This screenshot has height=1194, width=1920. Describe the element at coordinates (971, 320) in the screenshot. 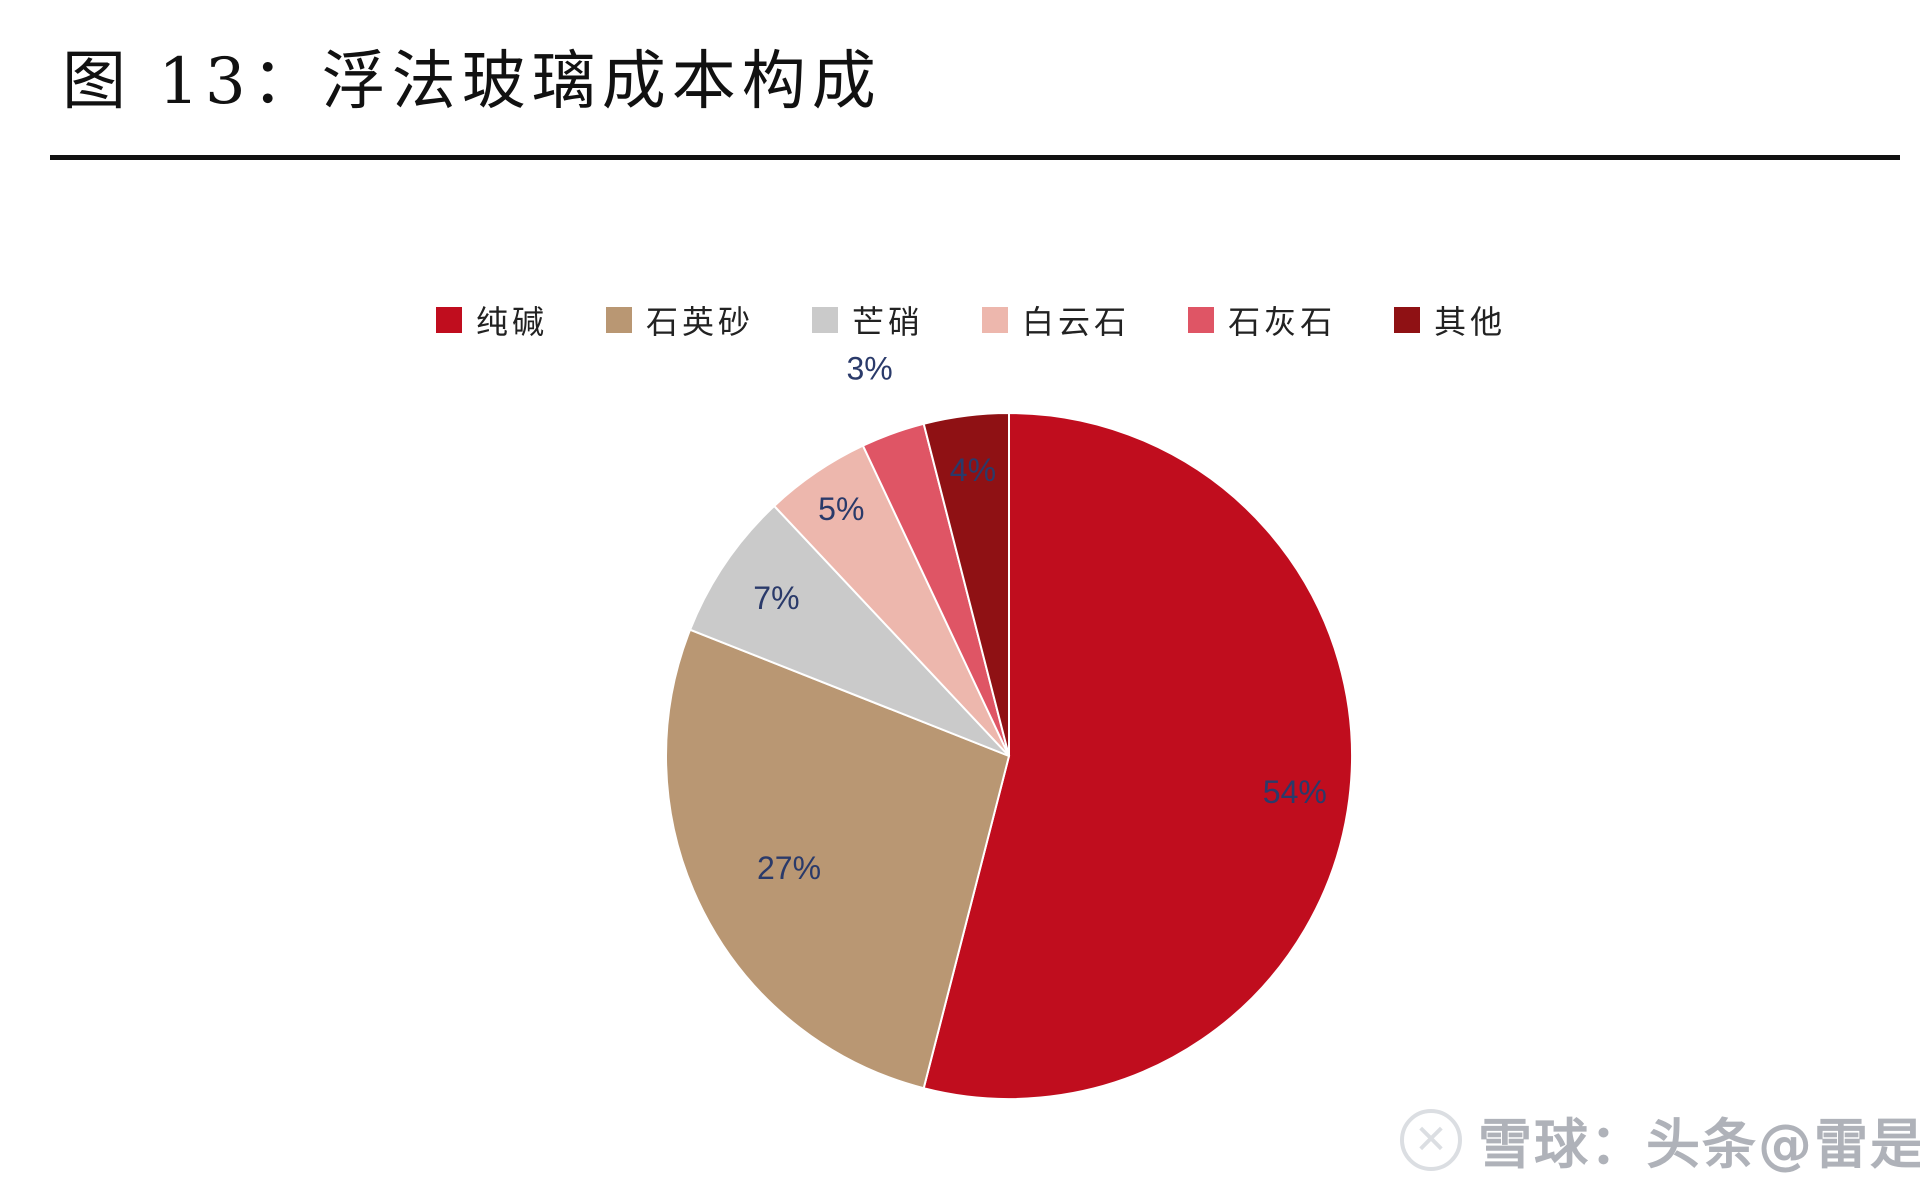

I see `chart-legend: 纯碱 石英砂 芒硝 白云石 石灰石 其他` at that location.